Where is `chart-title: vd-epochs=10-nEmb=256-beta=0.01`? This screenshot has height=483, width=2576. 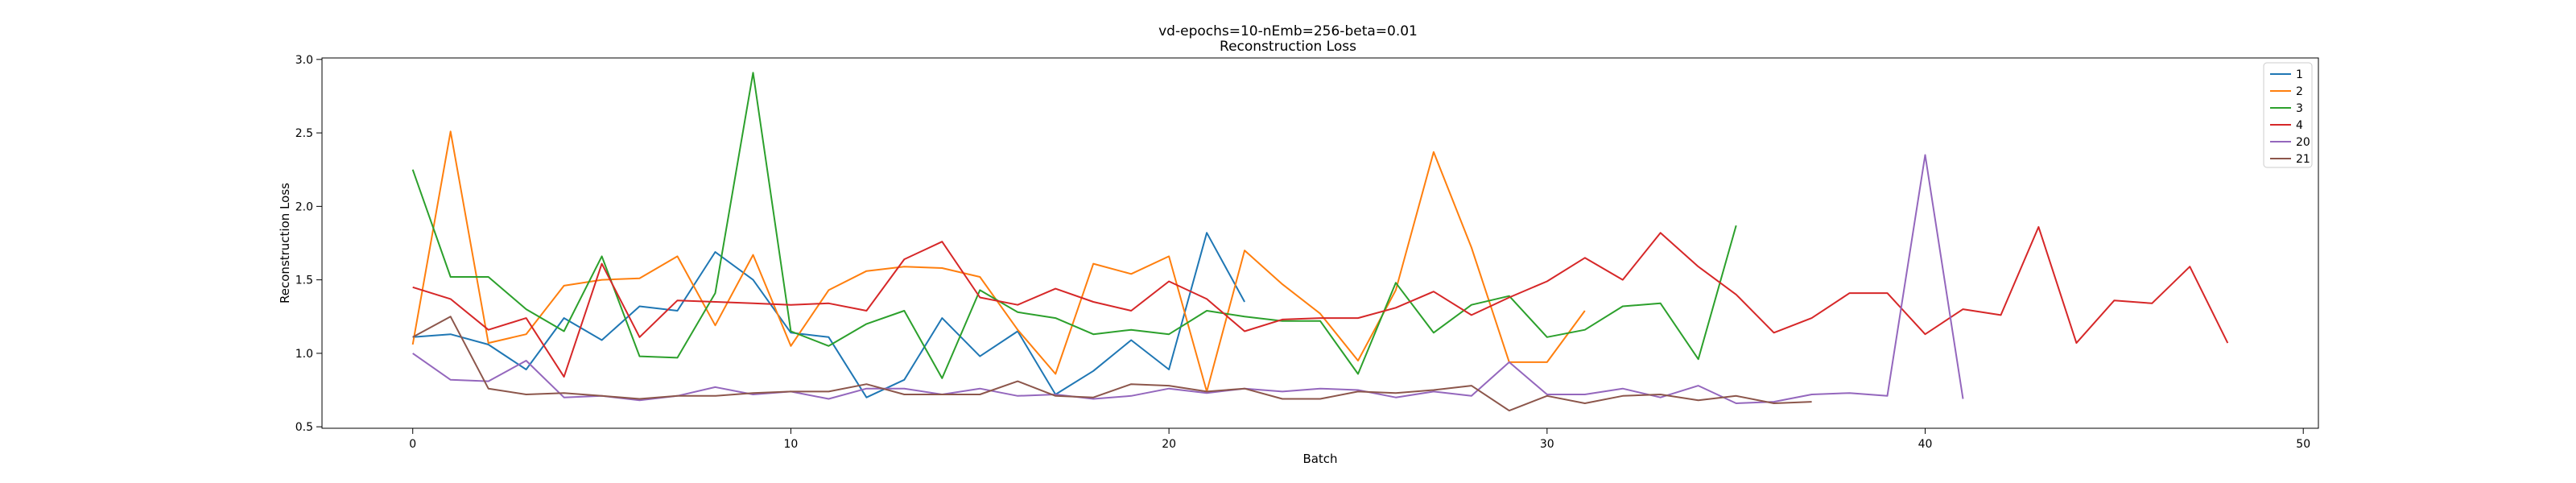 chart-title: vd-epochs=10-nEmb=256-beta=0.01 is located at coordinates (1288, 31).